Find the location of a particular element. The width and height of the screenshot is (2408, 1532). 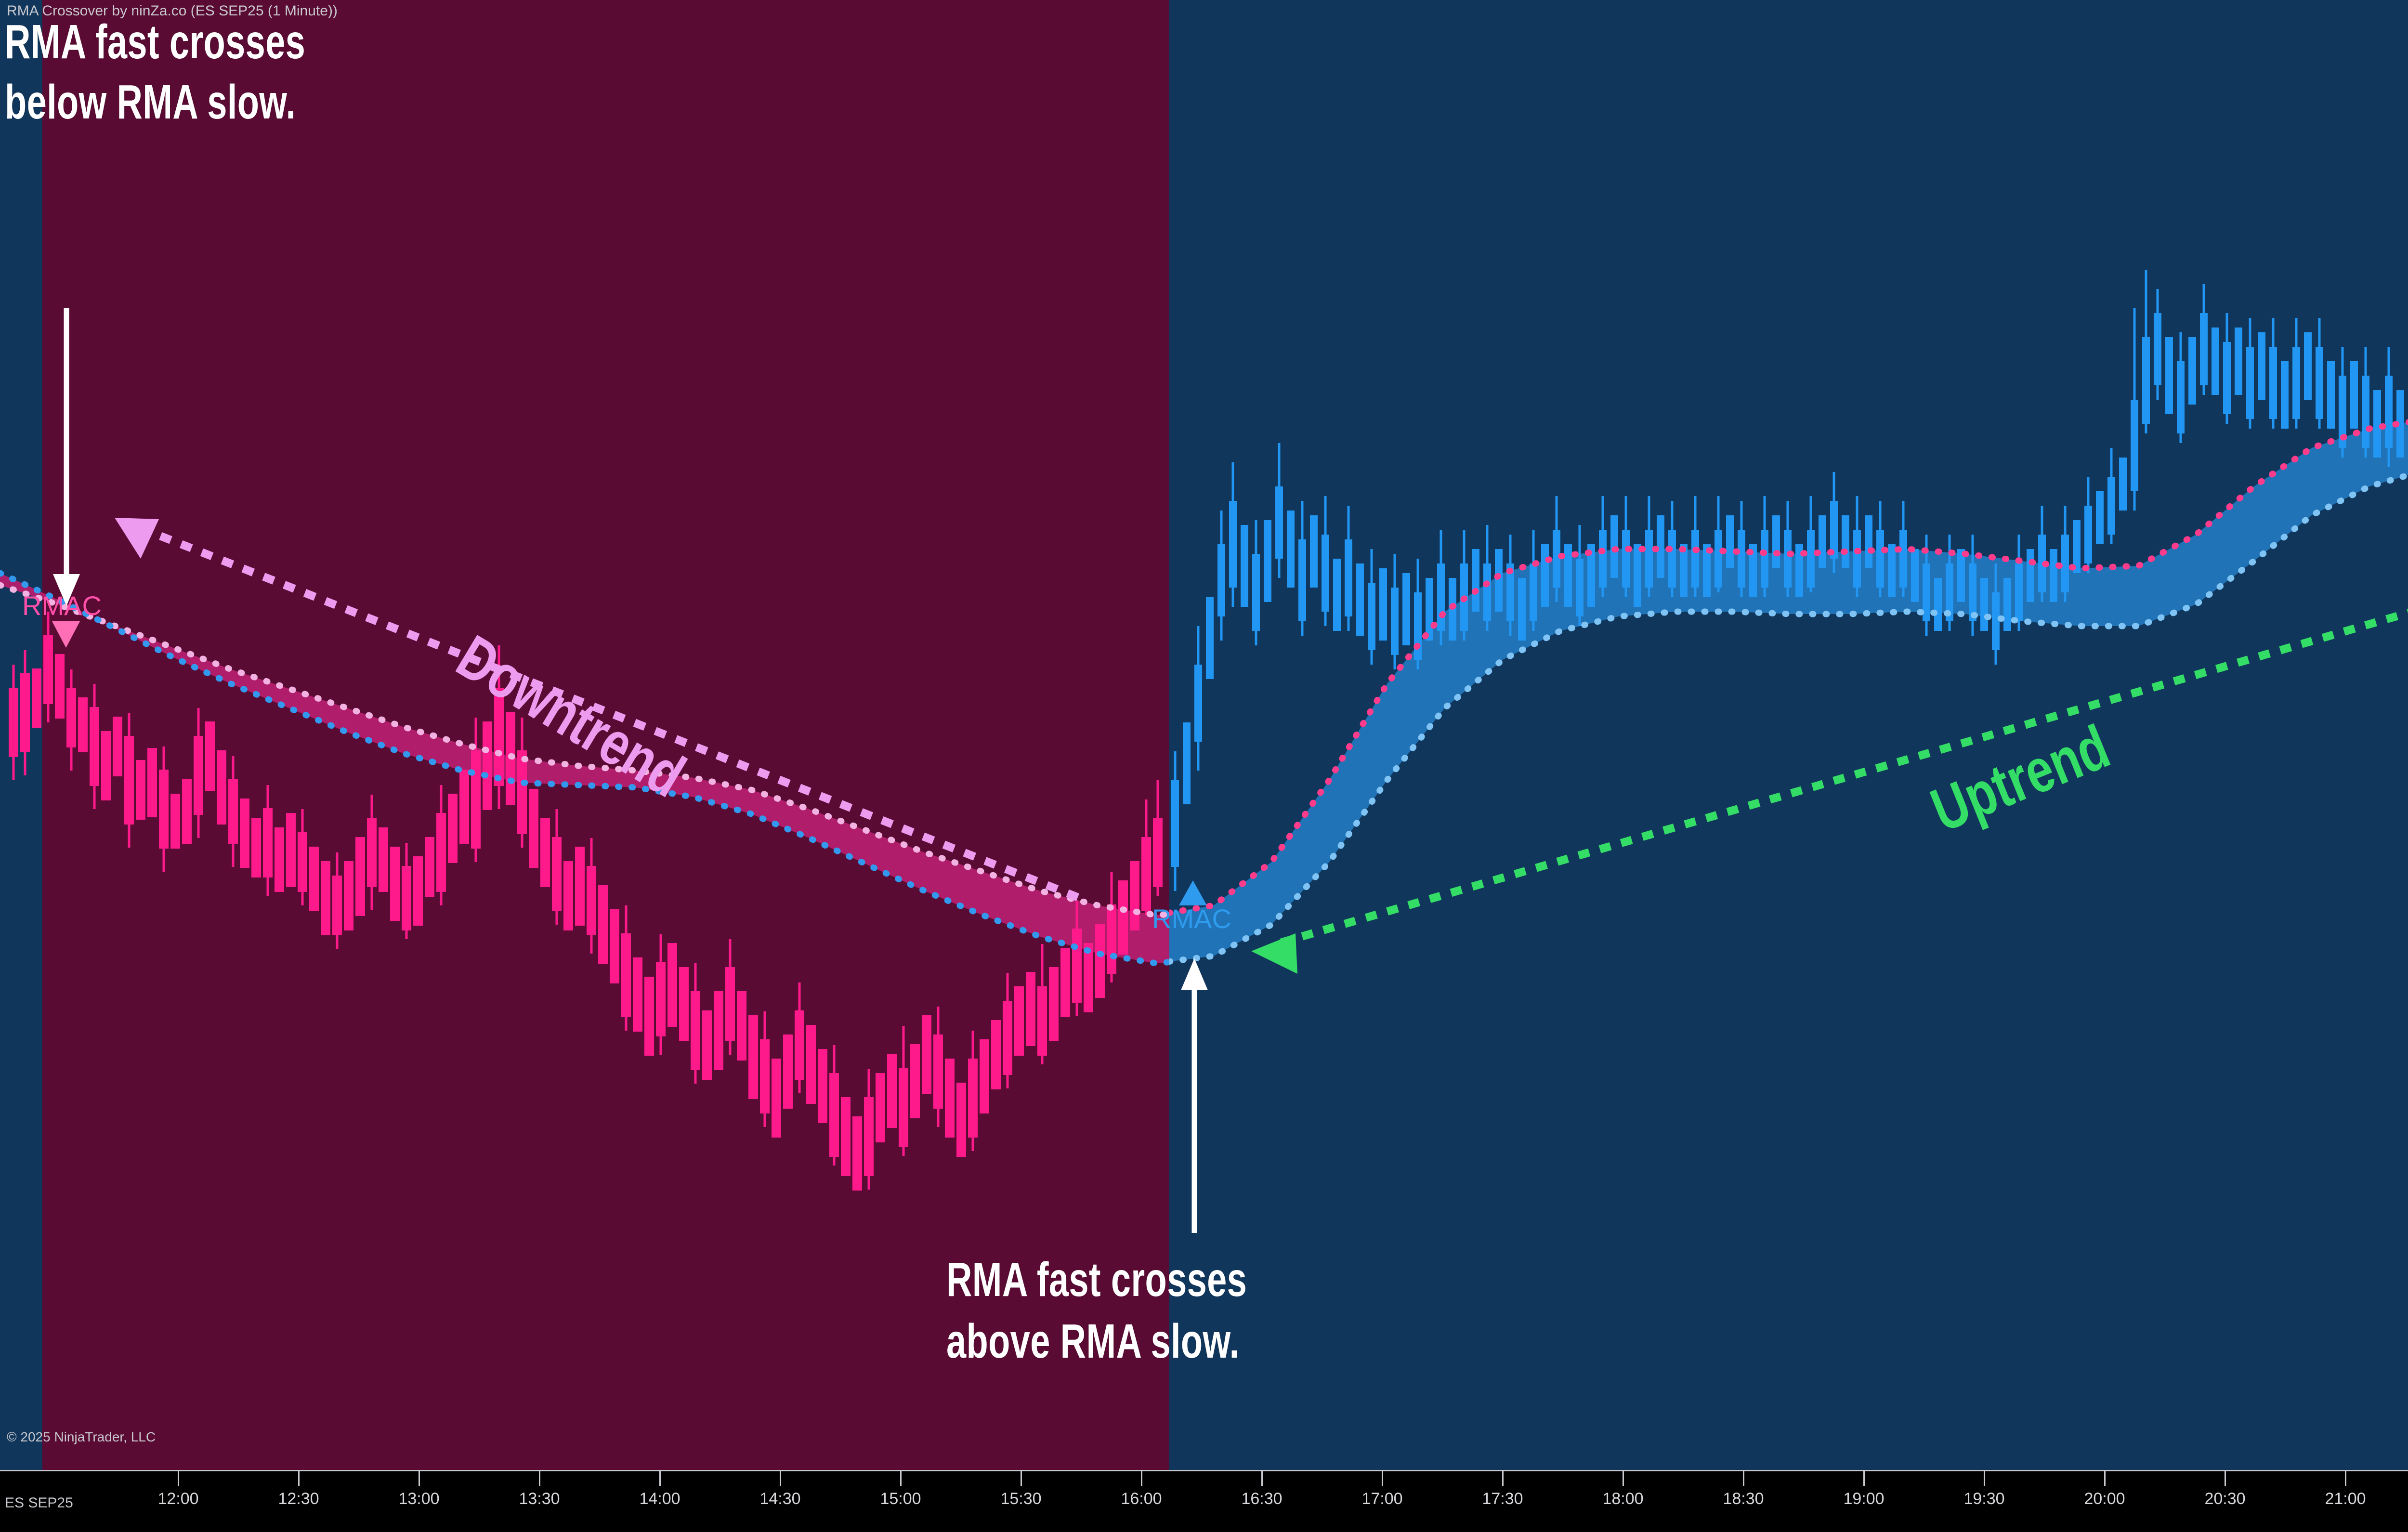

time-tick-label: 18:30 is located at coordinates (1743, 1499).